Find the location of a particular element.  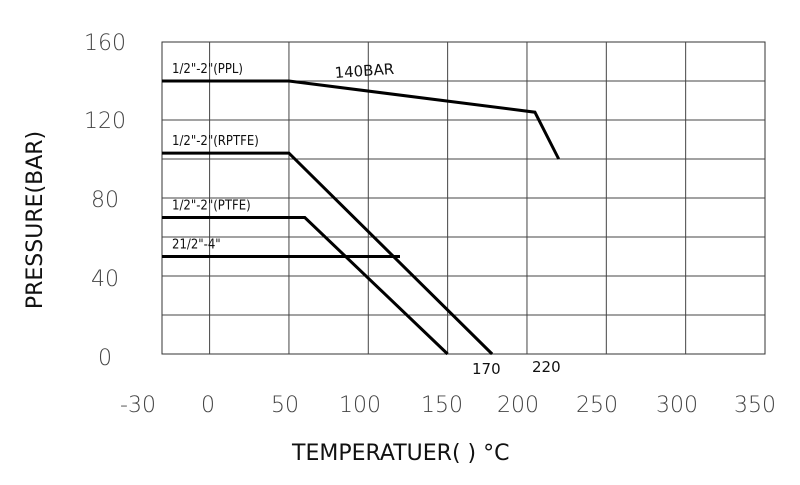

y-axis-title: PRESSURE(BAR) is located at coordinates (35, 220).